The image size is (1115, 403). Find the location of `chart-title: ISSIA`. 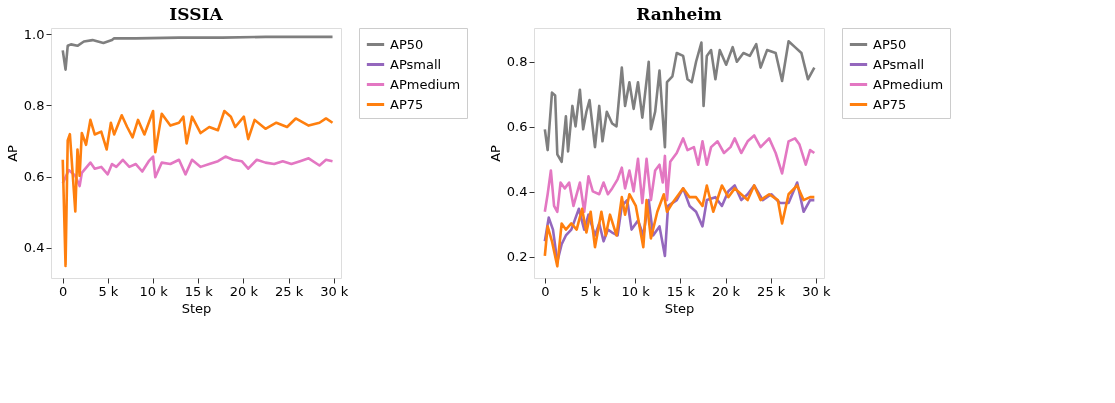

chart-title: ISSIA is located at coordinates (196, 13).